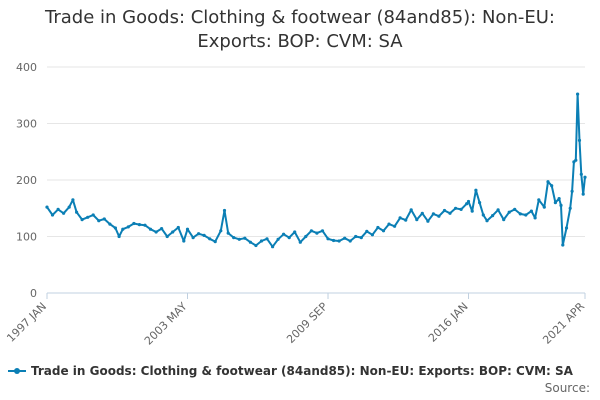 The image size is (600, 400). What do you see at coordinates (166, 324) in the screenshot?
I see `x-tick-label: 2003 MAY` at bounding box center [166, 324].